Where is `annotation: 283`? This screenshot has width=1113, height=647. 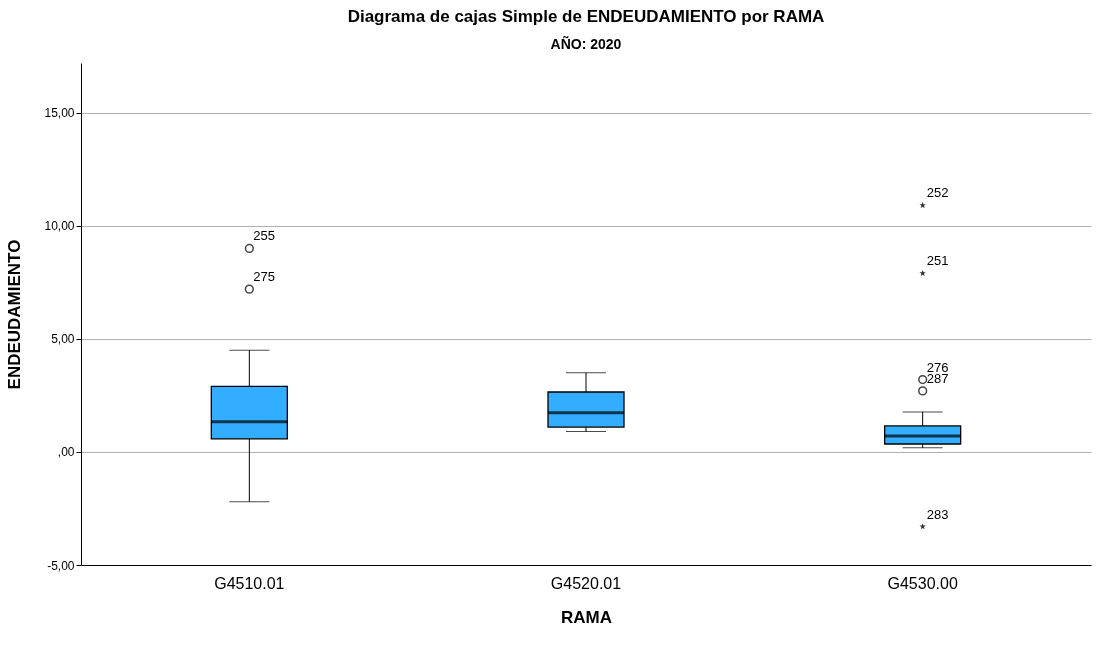
annotation: 283 is located at coordinates (937, 514).